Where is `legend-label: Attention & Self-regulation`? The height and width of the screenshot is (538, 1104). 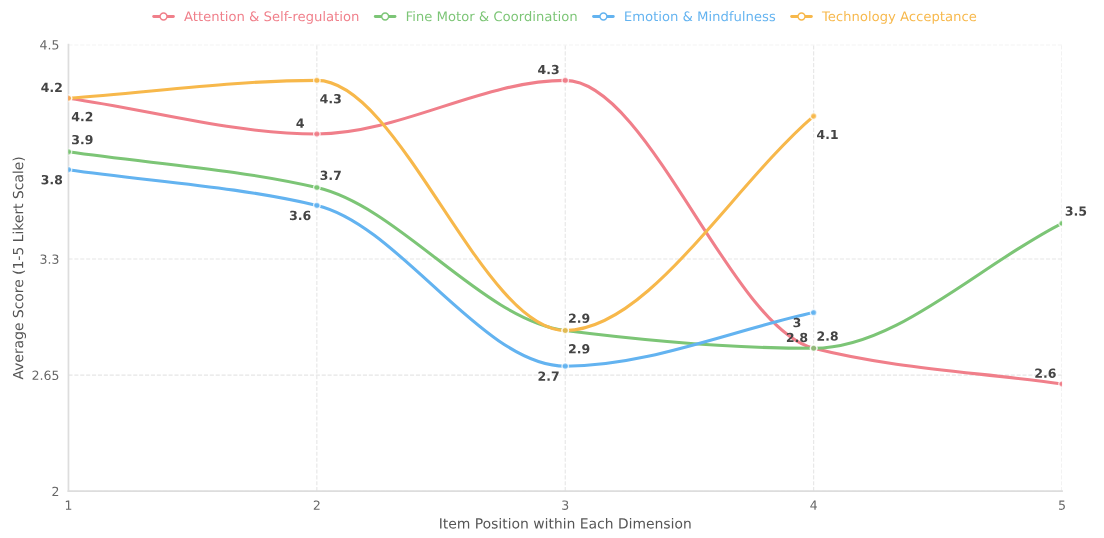 legend-label: Attention & Self-regulation is located at coordinates (271, 17).